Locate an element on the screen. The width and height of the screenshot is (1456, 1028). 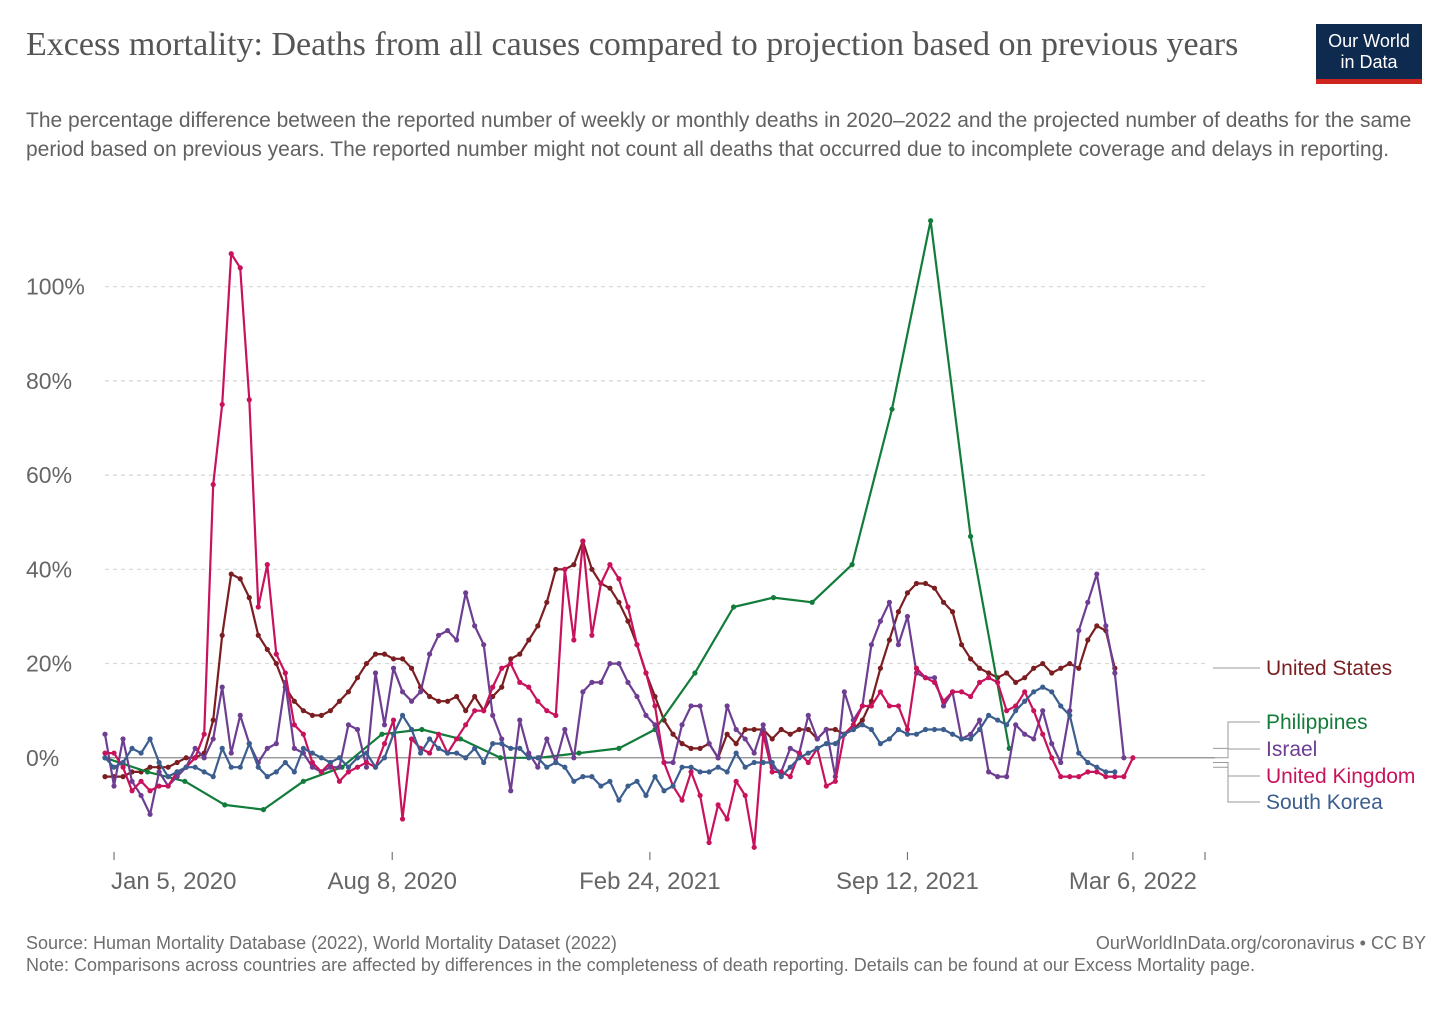
y-tick-label: 20% is located at coordinates (49, 664).